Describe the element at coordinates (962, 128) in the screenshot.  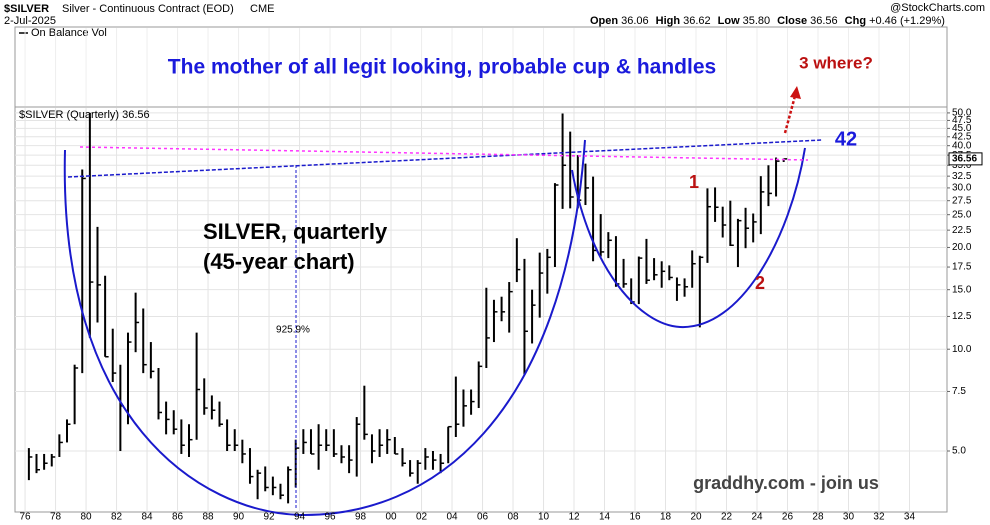
I see `y-tick-label: 45.0` at that location.